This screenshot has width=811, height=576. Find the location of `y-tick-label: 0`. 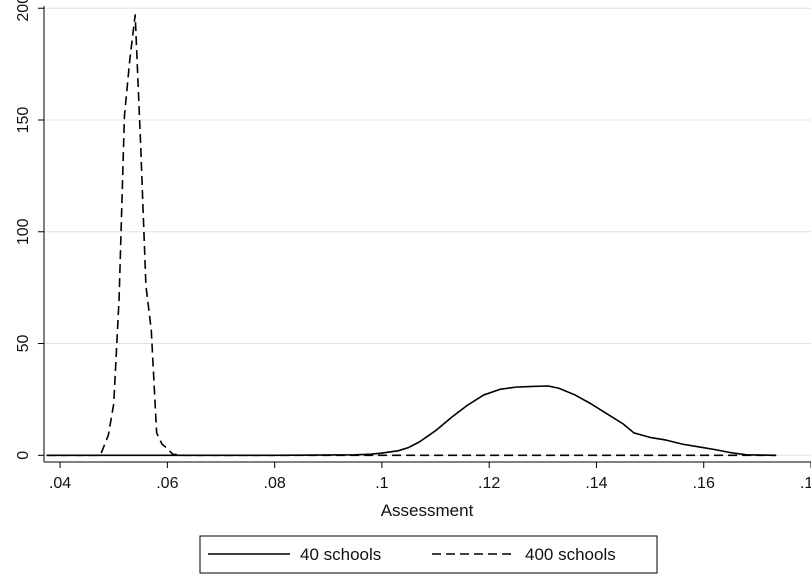

y-tick-label: 0 is located at coordinates (23, 455).